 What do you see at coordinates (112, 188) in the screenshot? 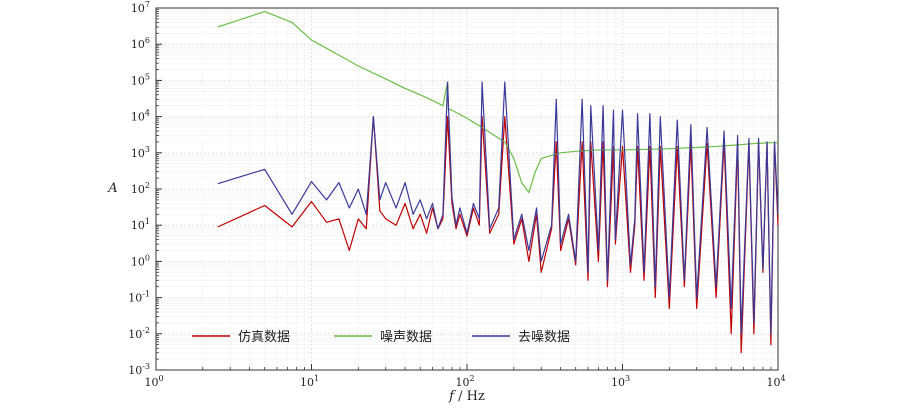
I see `y-axis-label: A` at bounding box center [112, 188].